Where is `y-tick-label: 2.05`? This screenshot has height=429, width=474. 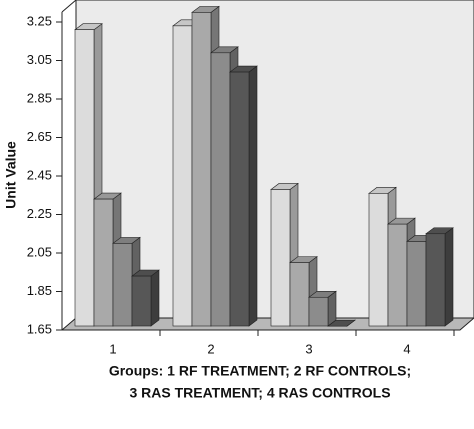 y-tick-label: 2.05 is located at coordinates (39, 251).